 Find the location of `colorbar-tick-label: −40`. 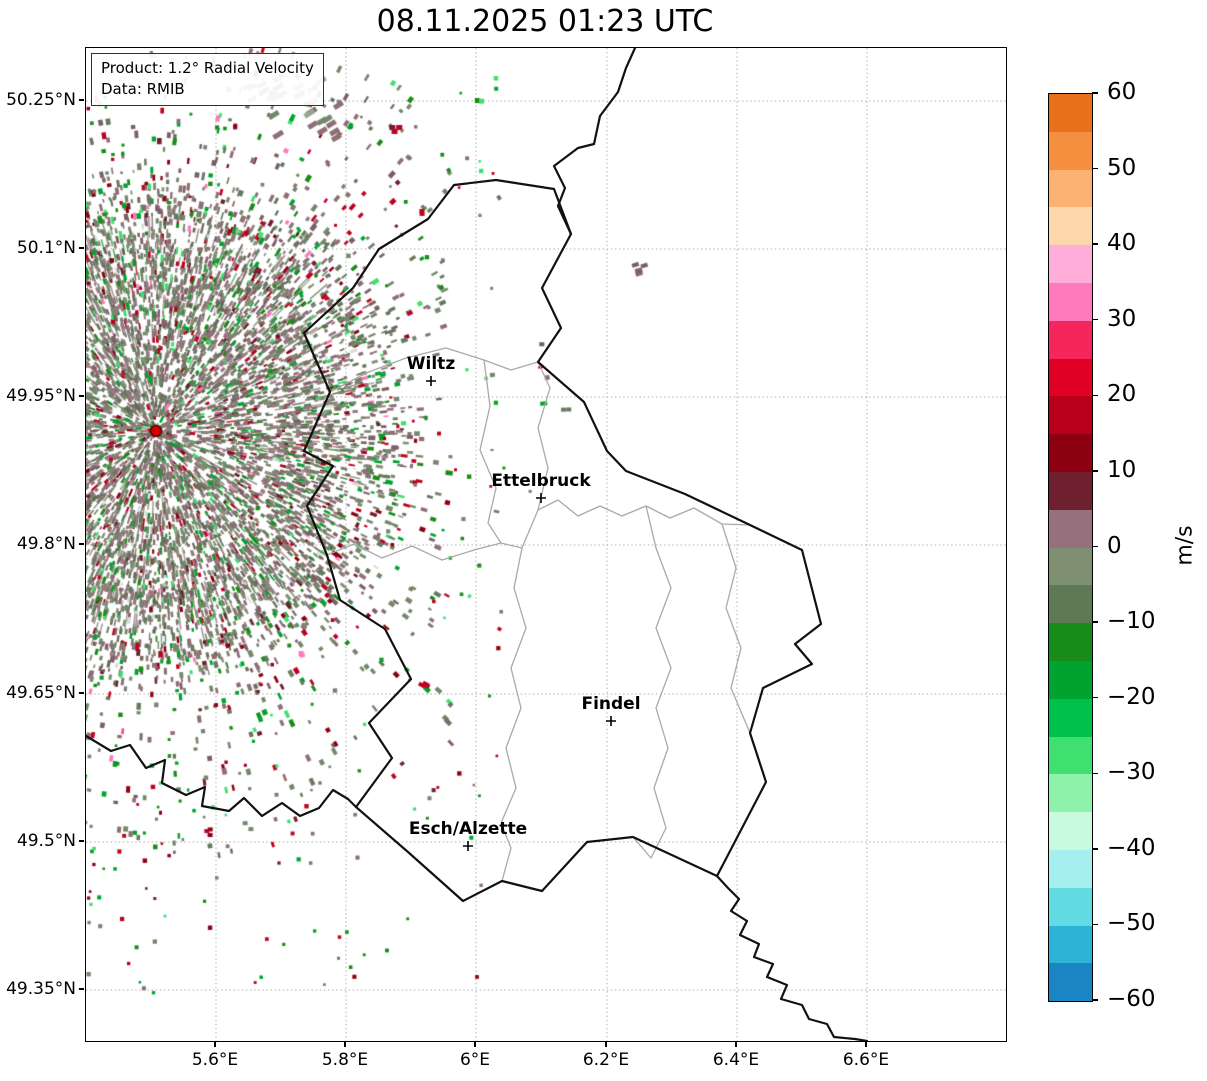

colorbar-tick-label: −40 is located at coordinates (1131, 847).